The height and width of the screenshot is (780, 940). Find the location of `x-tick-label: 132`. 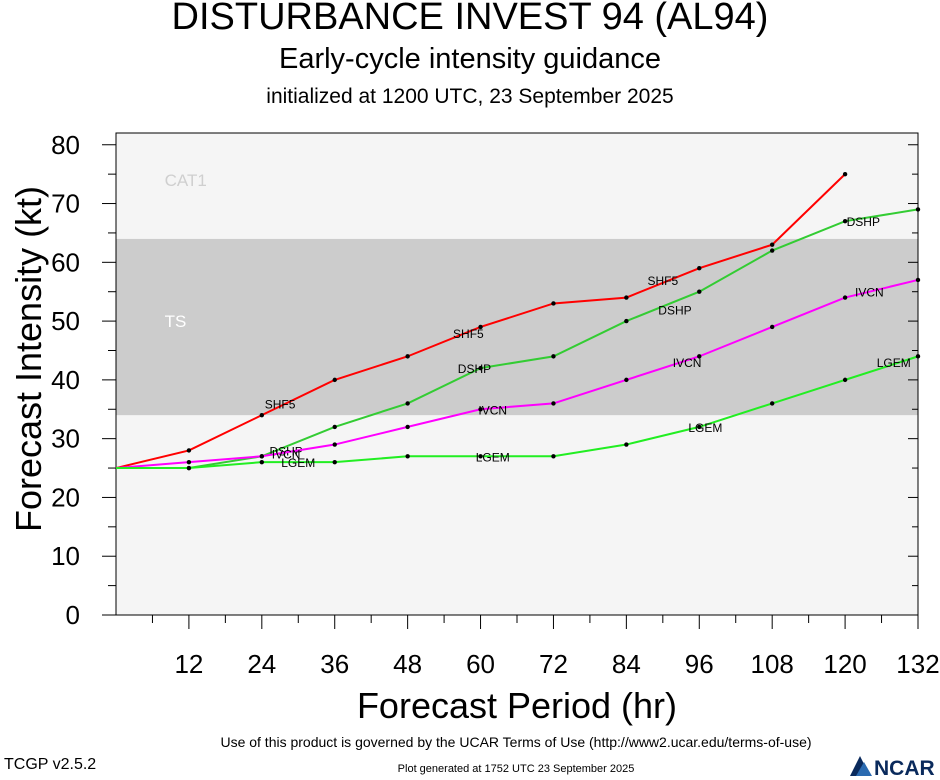

x-tick-label: 132 is located at coordinates (917, 664).